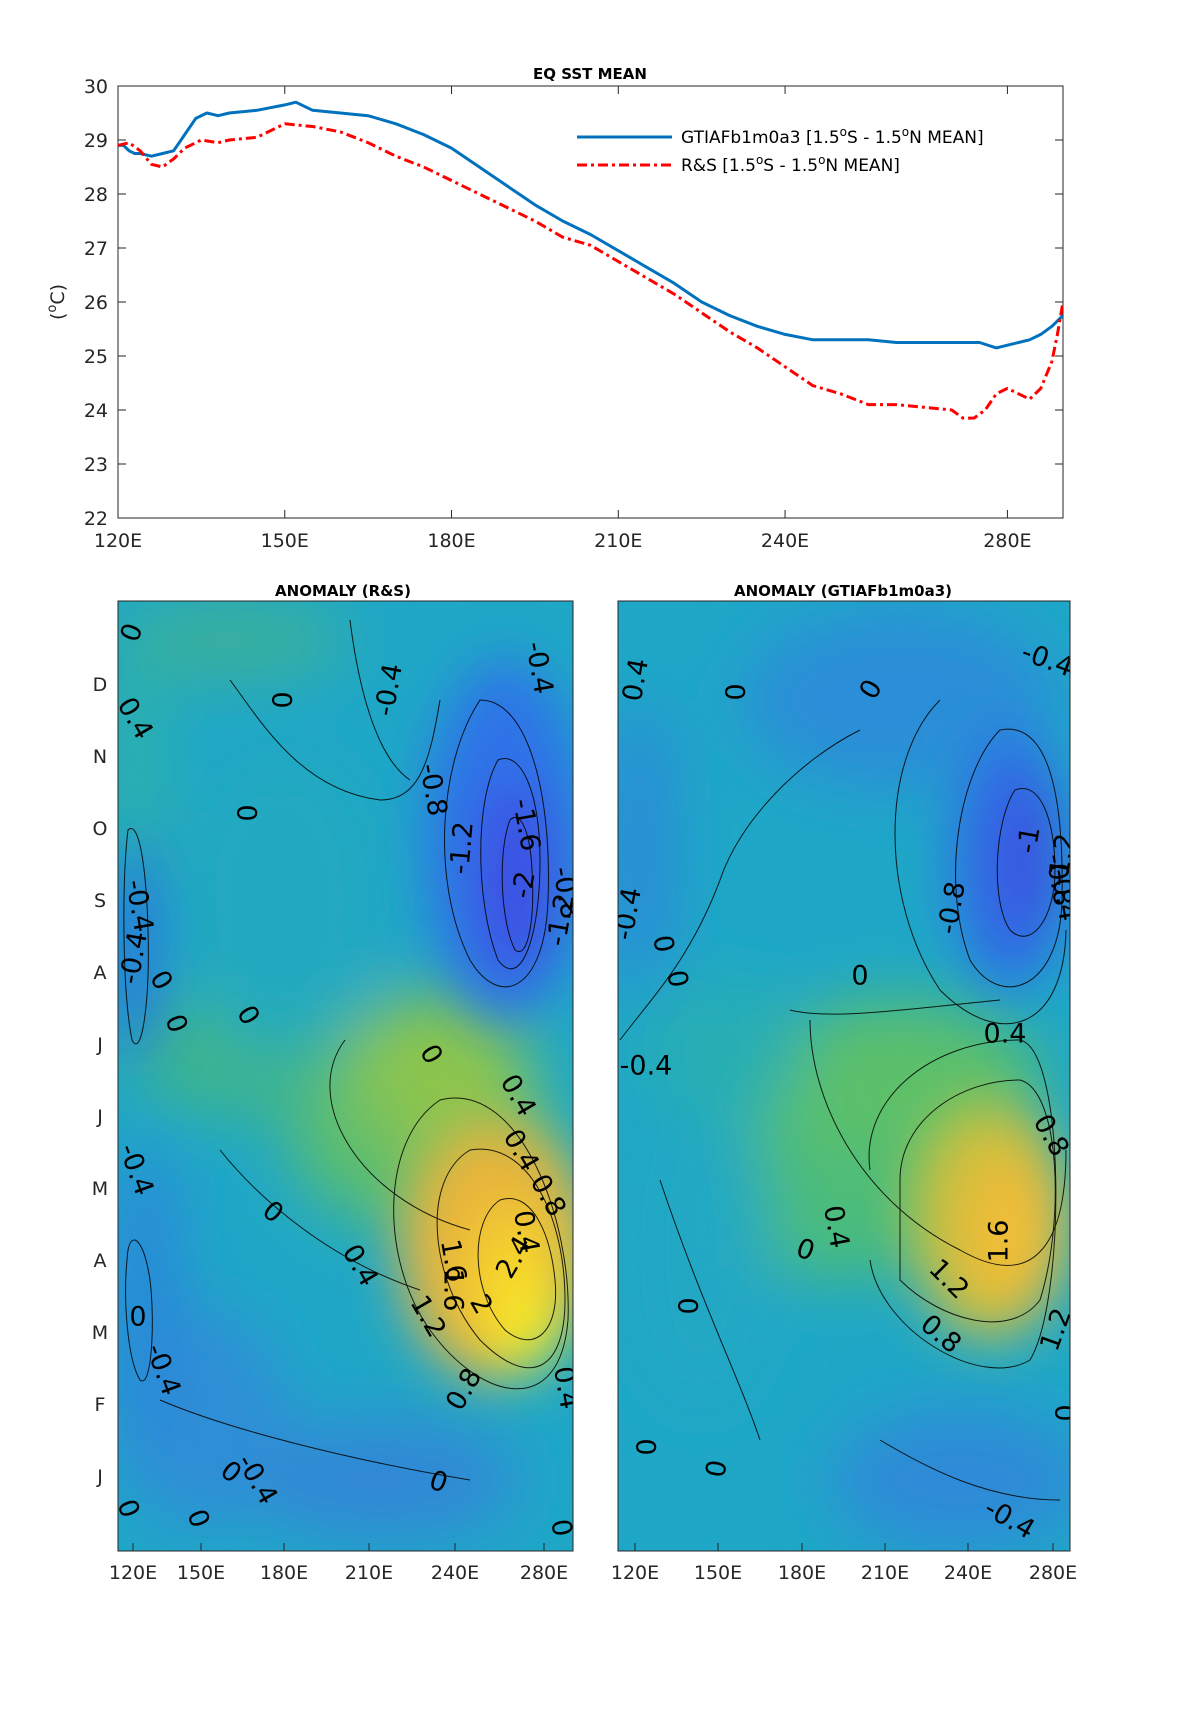 The width and height of the screenshot is (1181, 1713). I want to click on left-contour-label: -1.2, so click(461, 847).